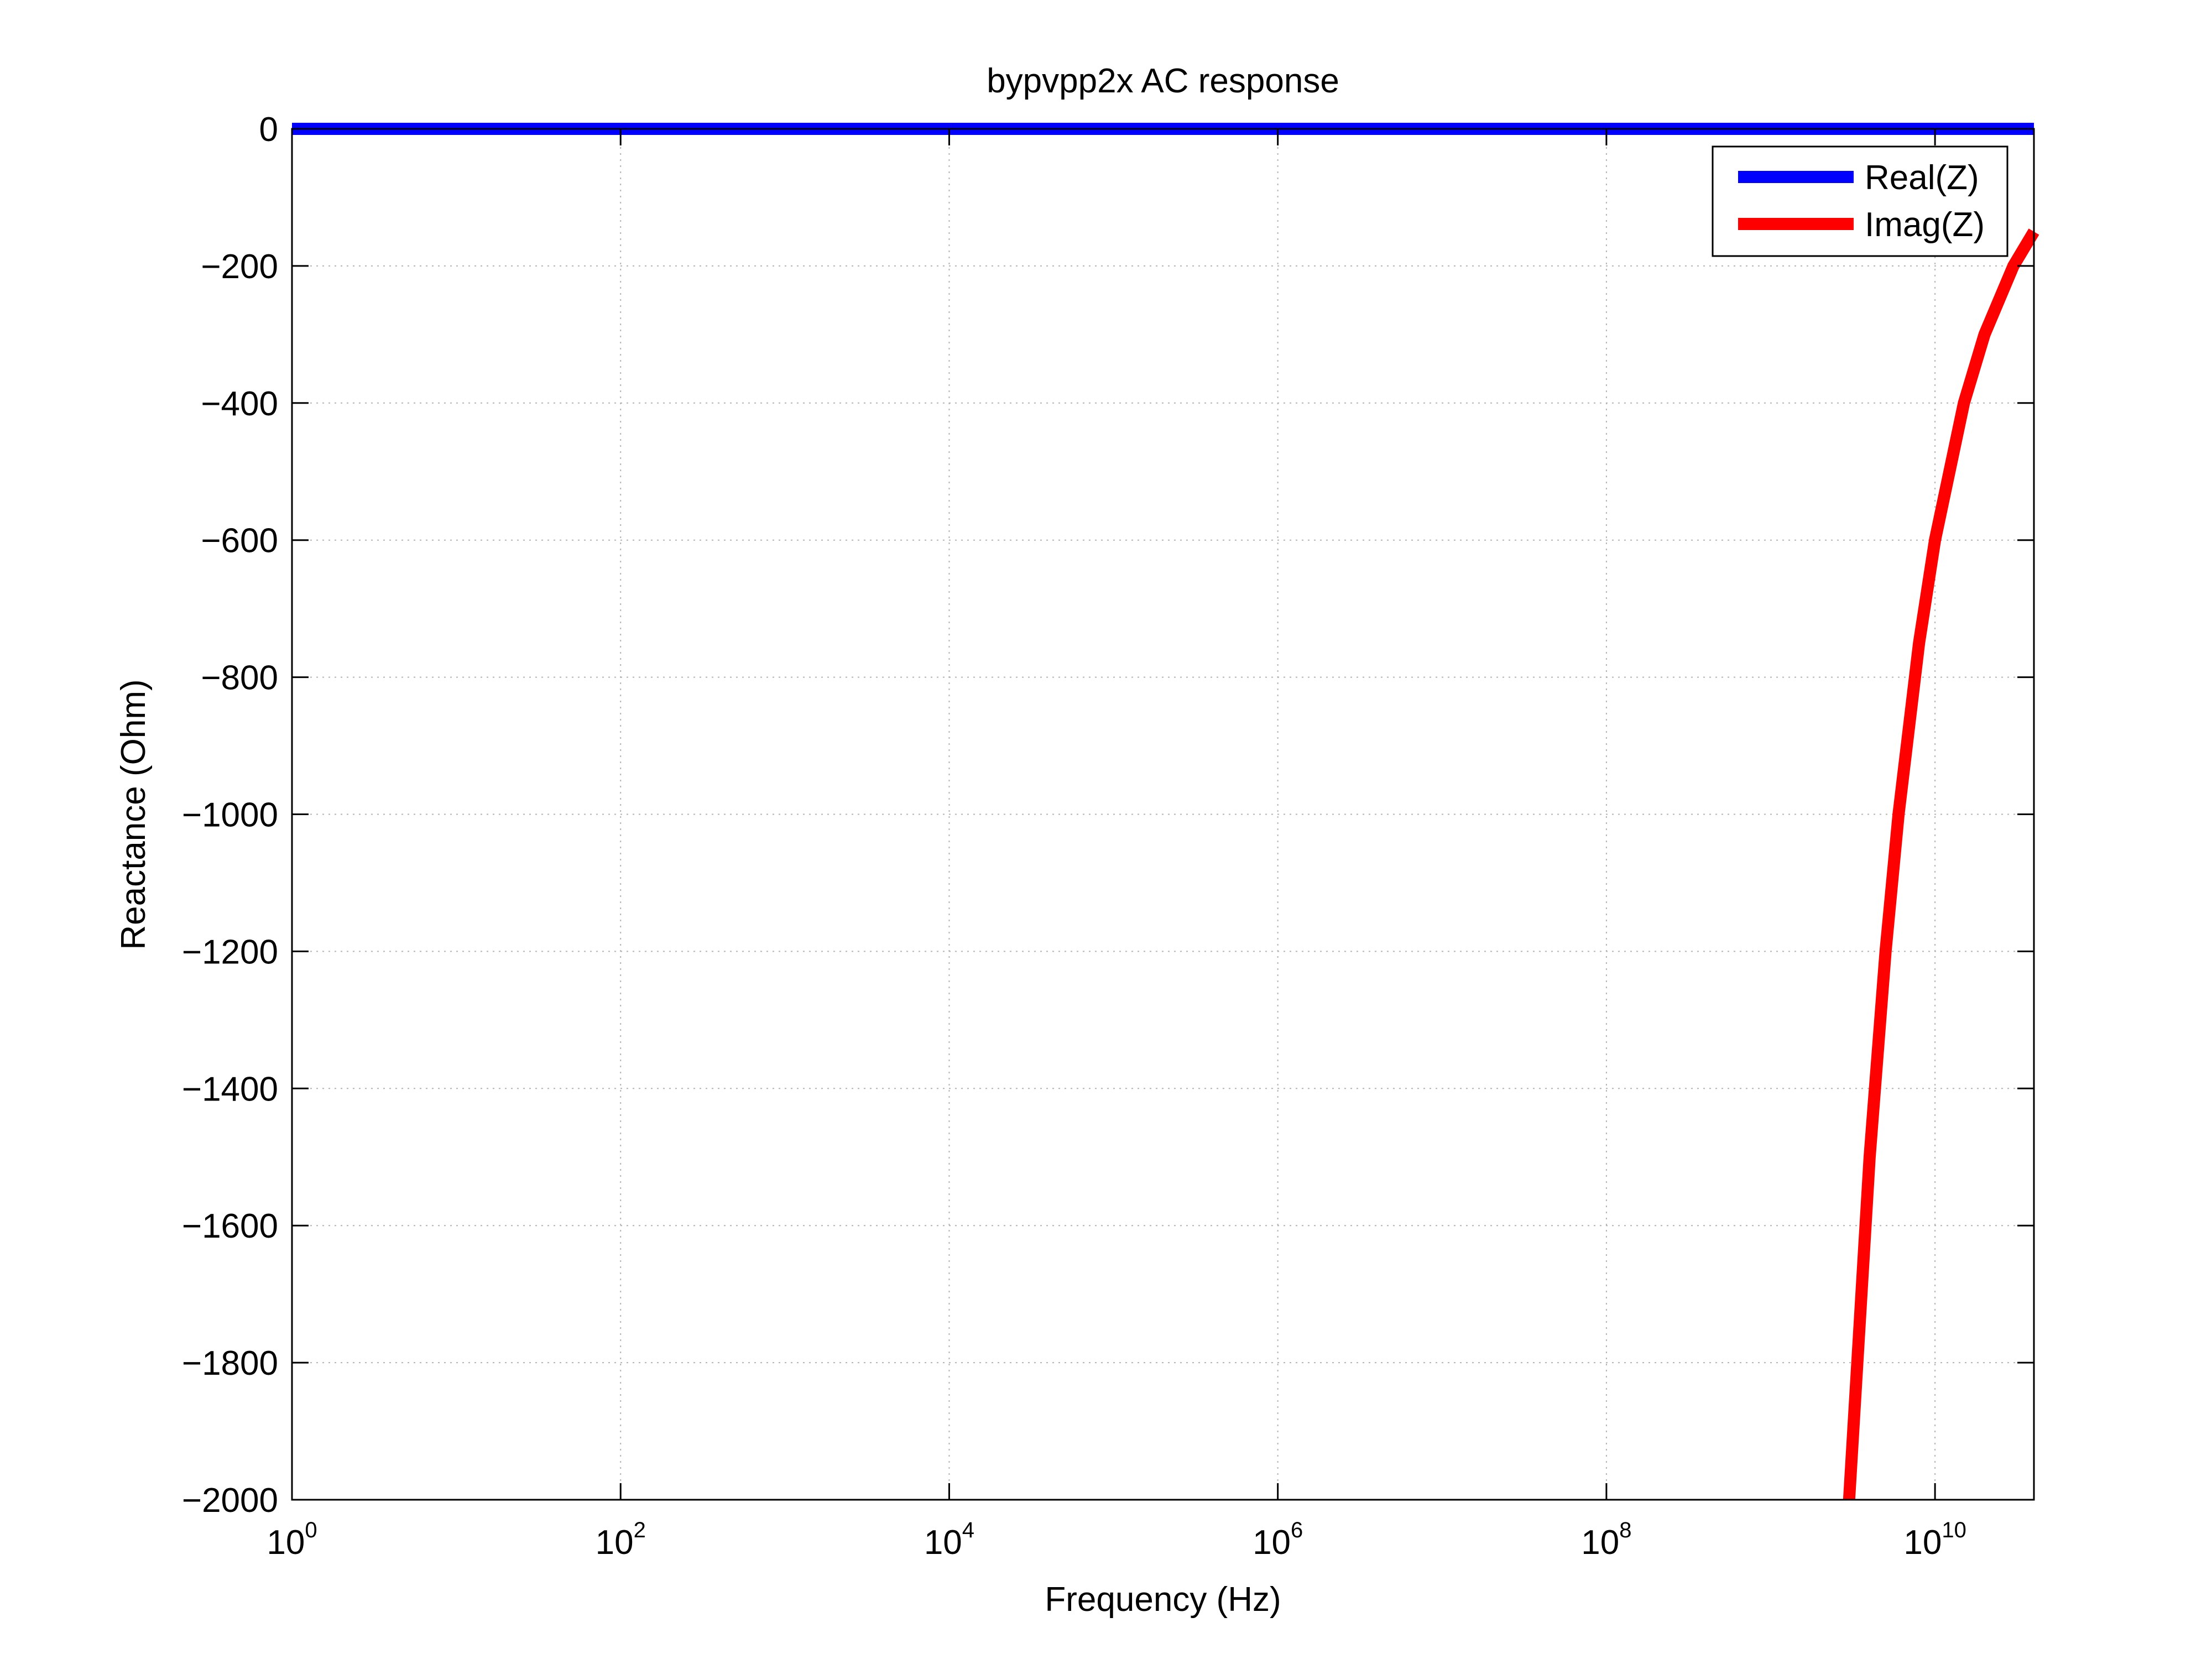 This screenshot has width=2212, height=1659. I want to click on y-tick-label: −1800, so click(230, 1364).